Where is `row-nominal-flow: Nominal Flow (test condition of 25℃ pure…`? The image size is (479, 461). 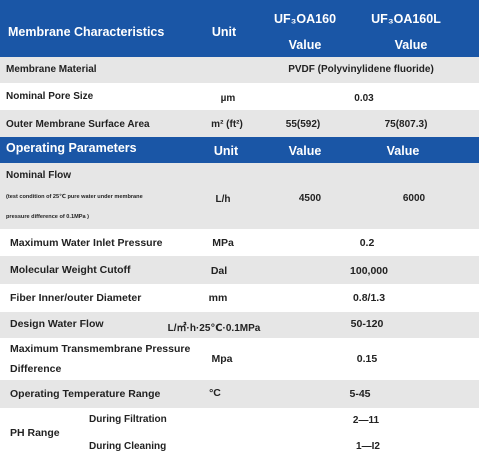
row-nominal-flow: Nominal Flow (test condition of 25℃ pure… is located at coordinates (239, 196).